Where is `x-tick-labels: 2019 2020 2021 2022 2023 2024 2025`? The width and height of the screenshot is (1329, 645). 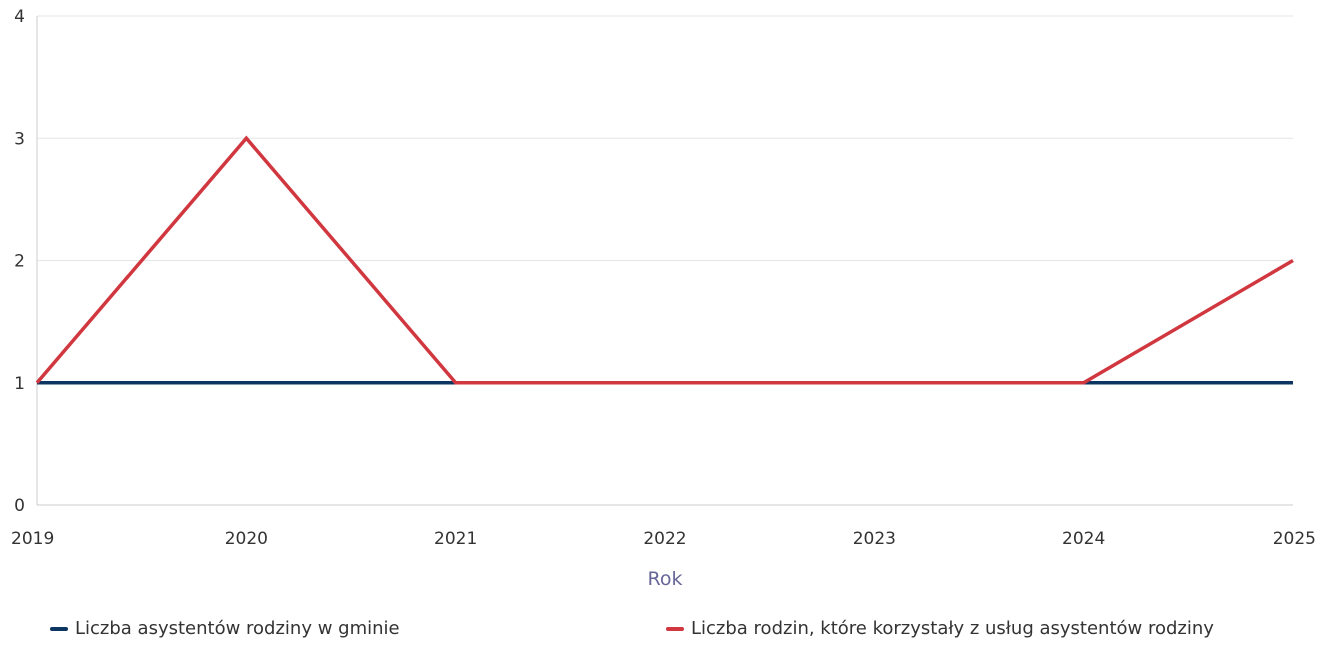 x-tick-labels: 2019 2020 2021 2022 2023 2024 2025 is located at coordinates (663, 539).